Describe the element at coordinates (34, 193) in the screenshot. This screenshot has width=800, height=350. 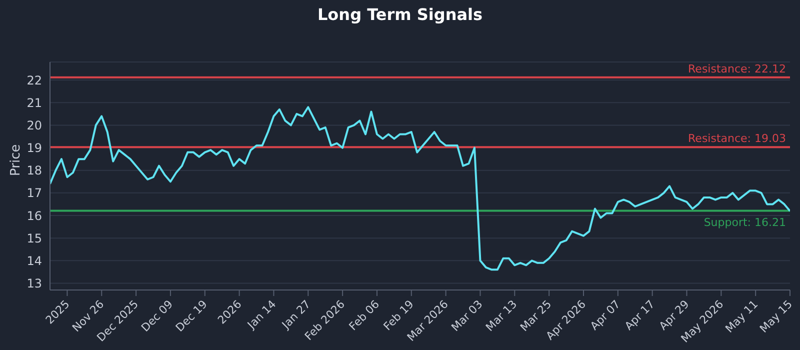
I see `y-tick-label: 17` at that location.